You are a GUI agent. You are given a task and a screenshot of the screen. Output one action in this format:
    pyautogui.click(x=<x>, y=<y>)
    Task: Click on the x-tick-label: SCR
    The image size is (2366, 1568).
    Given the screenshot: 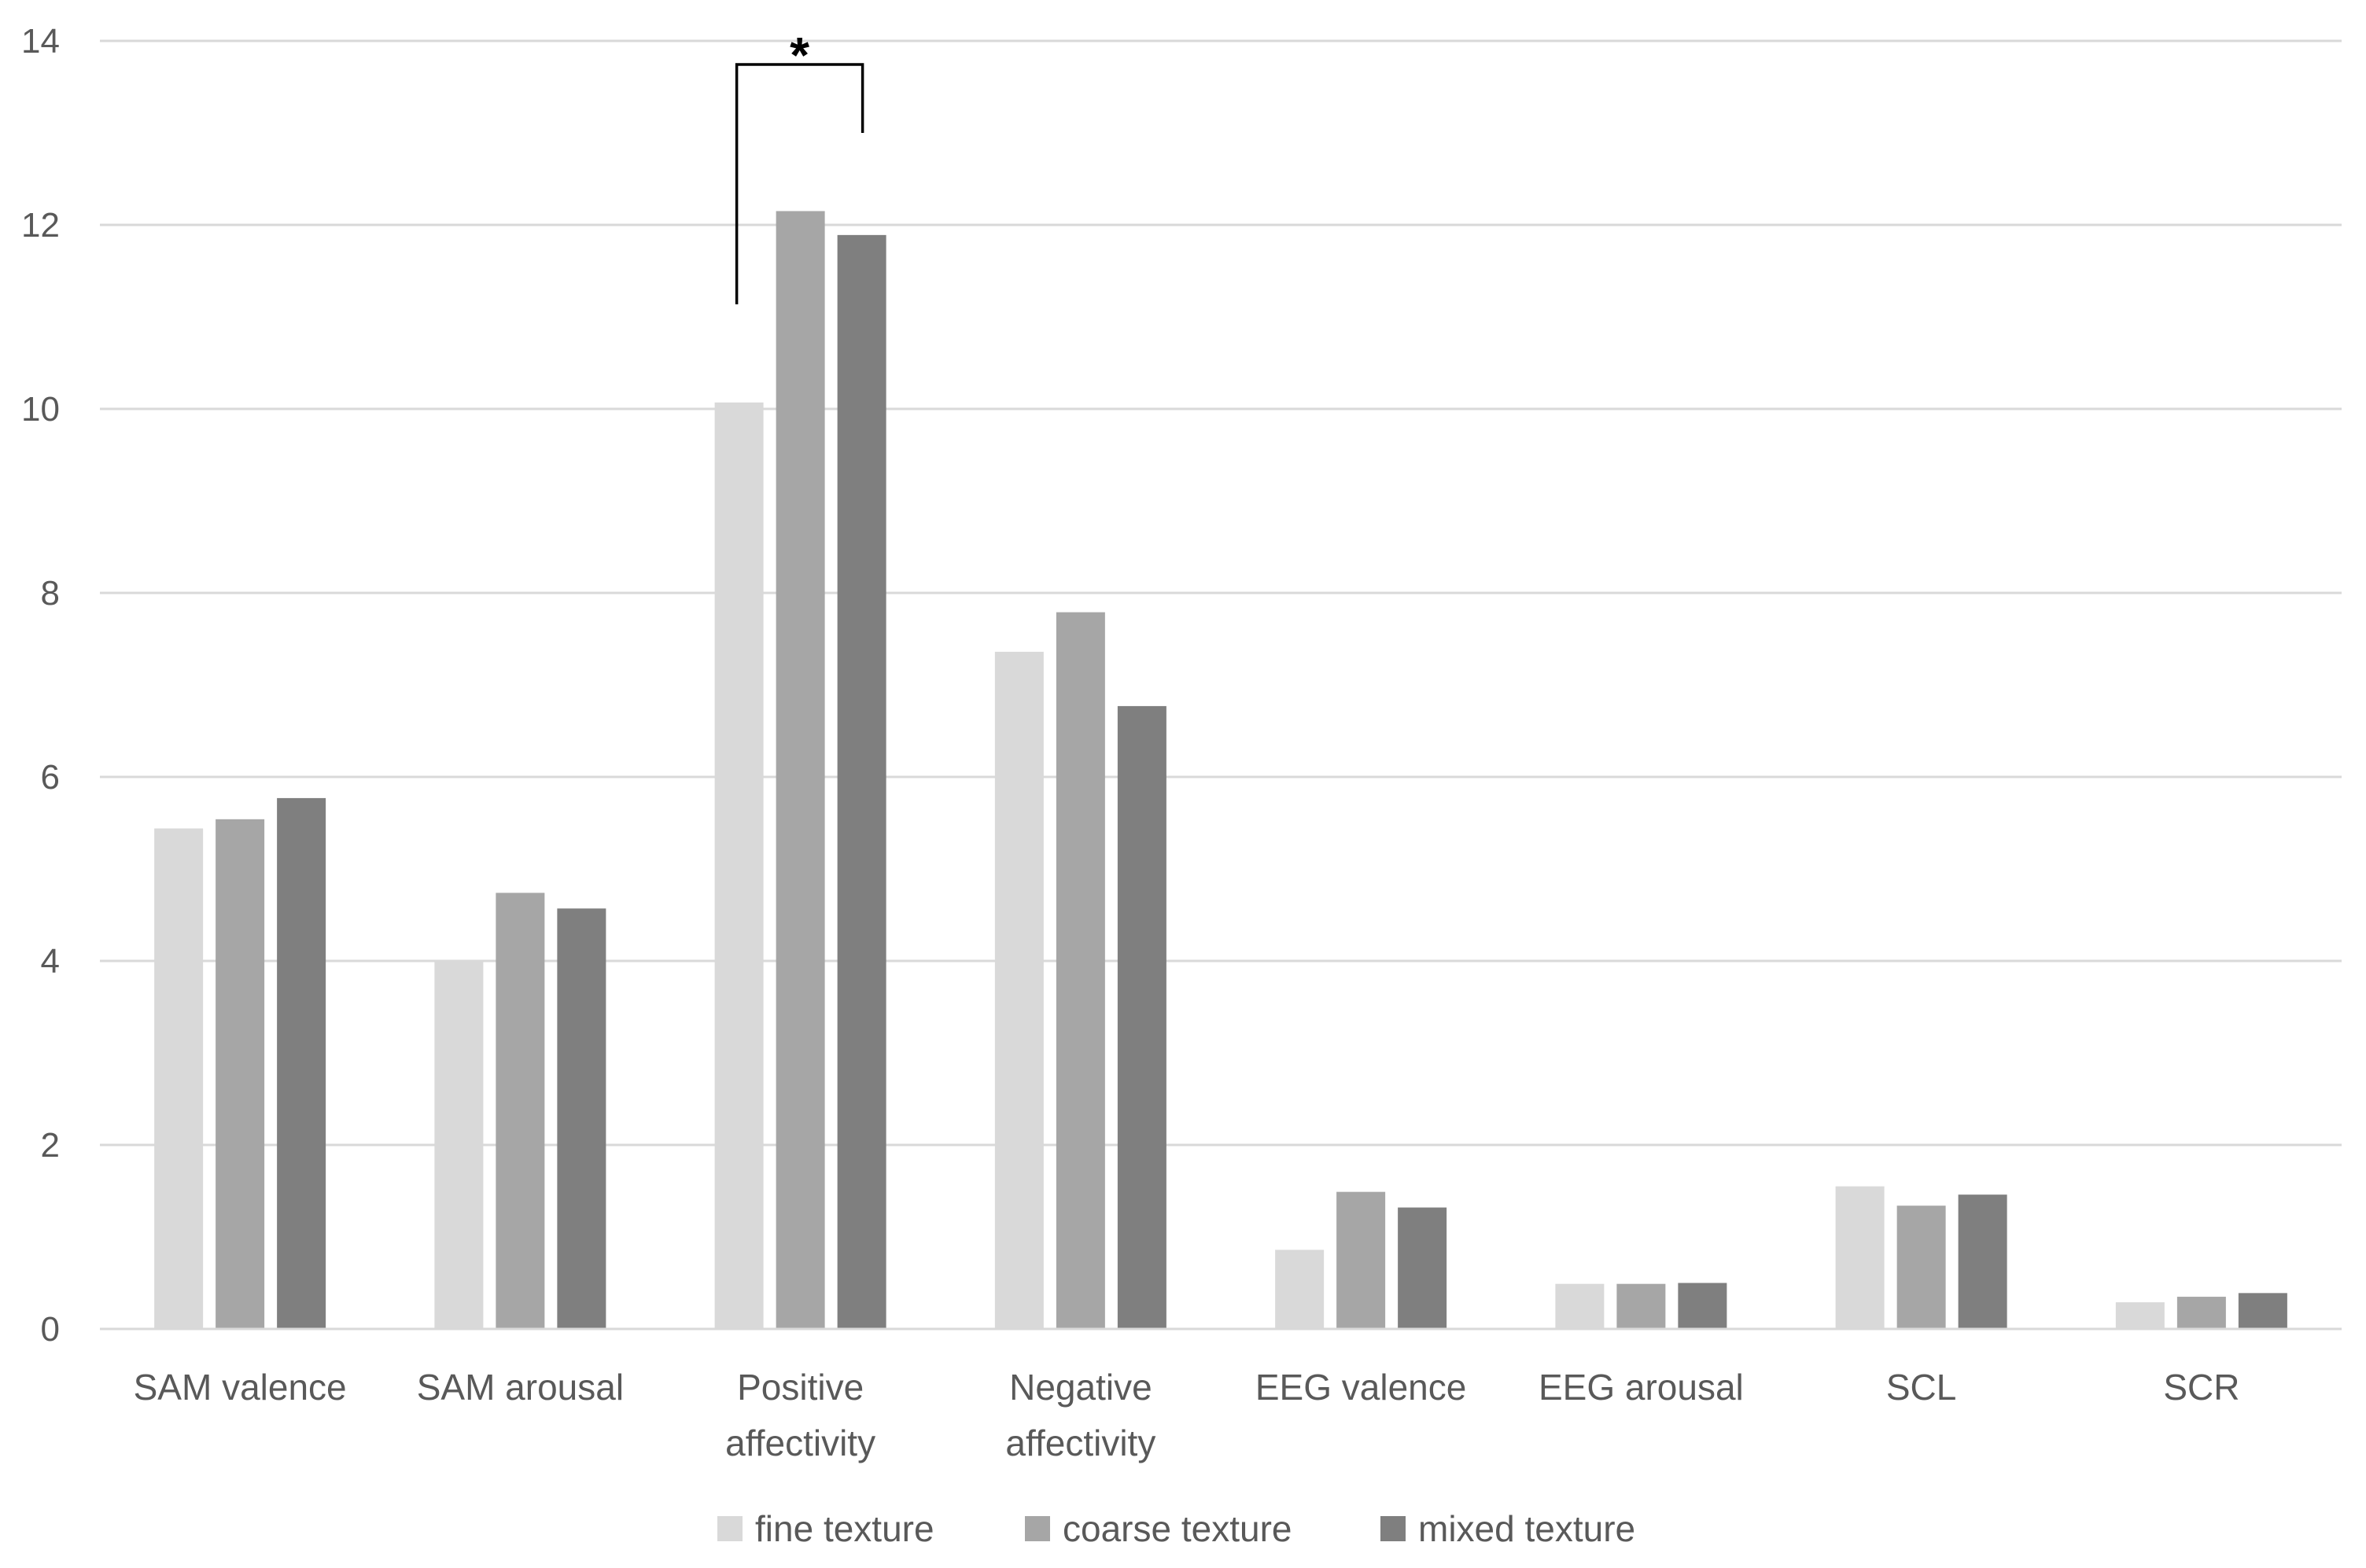 What is the action you would take?
    pyautogui.click(x=2201, y=1387)
    